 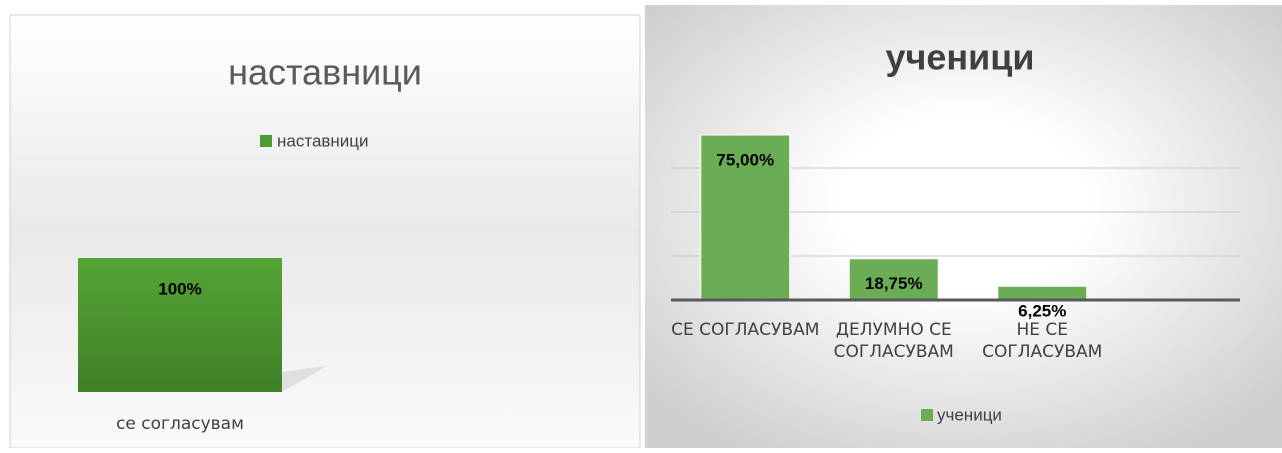 What do you see at coordinates (894, 283) in the screenshot?
I see `data-label: 18,75%` at bounding box center [894, 283].